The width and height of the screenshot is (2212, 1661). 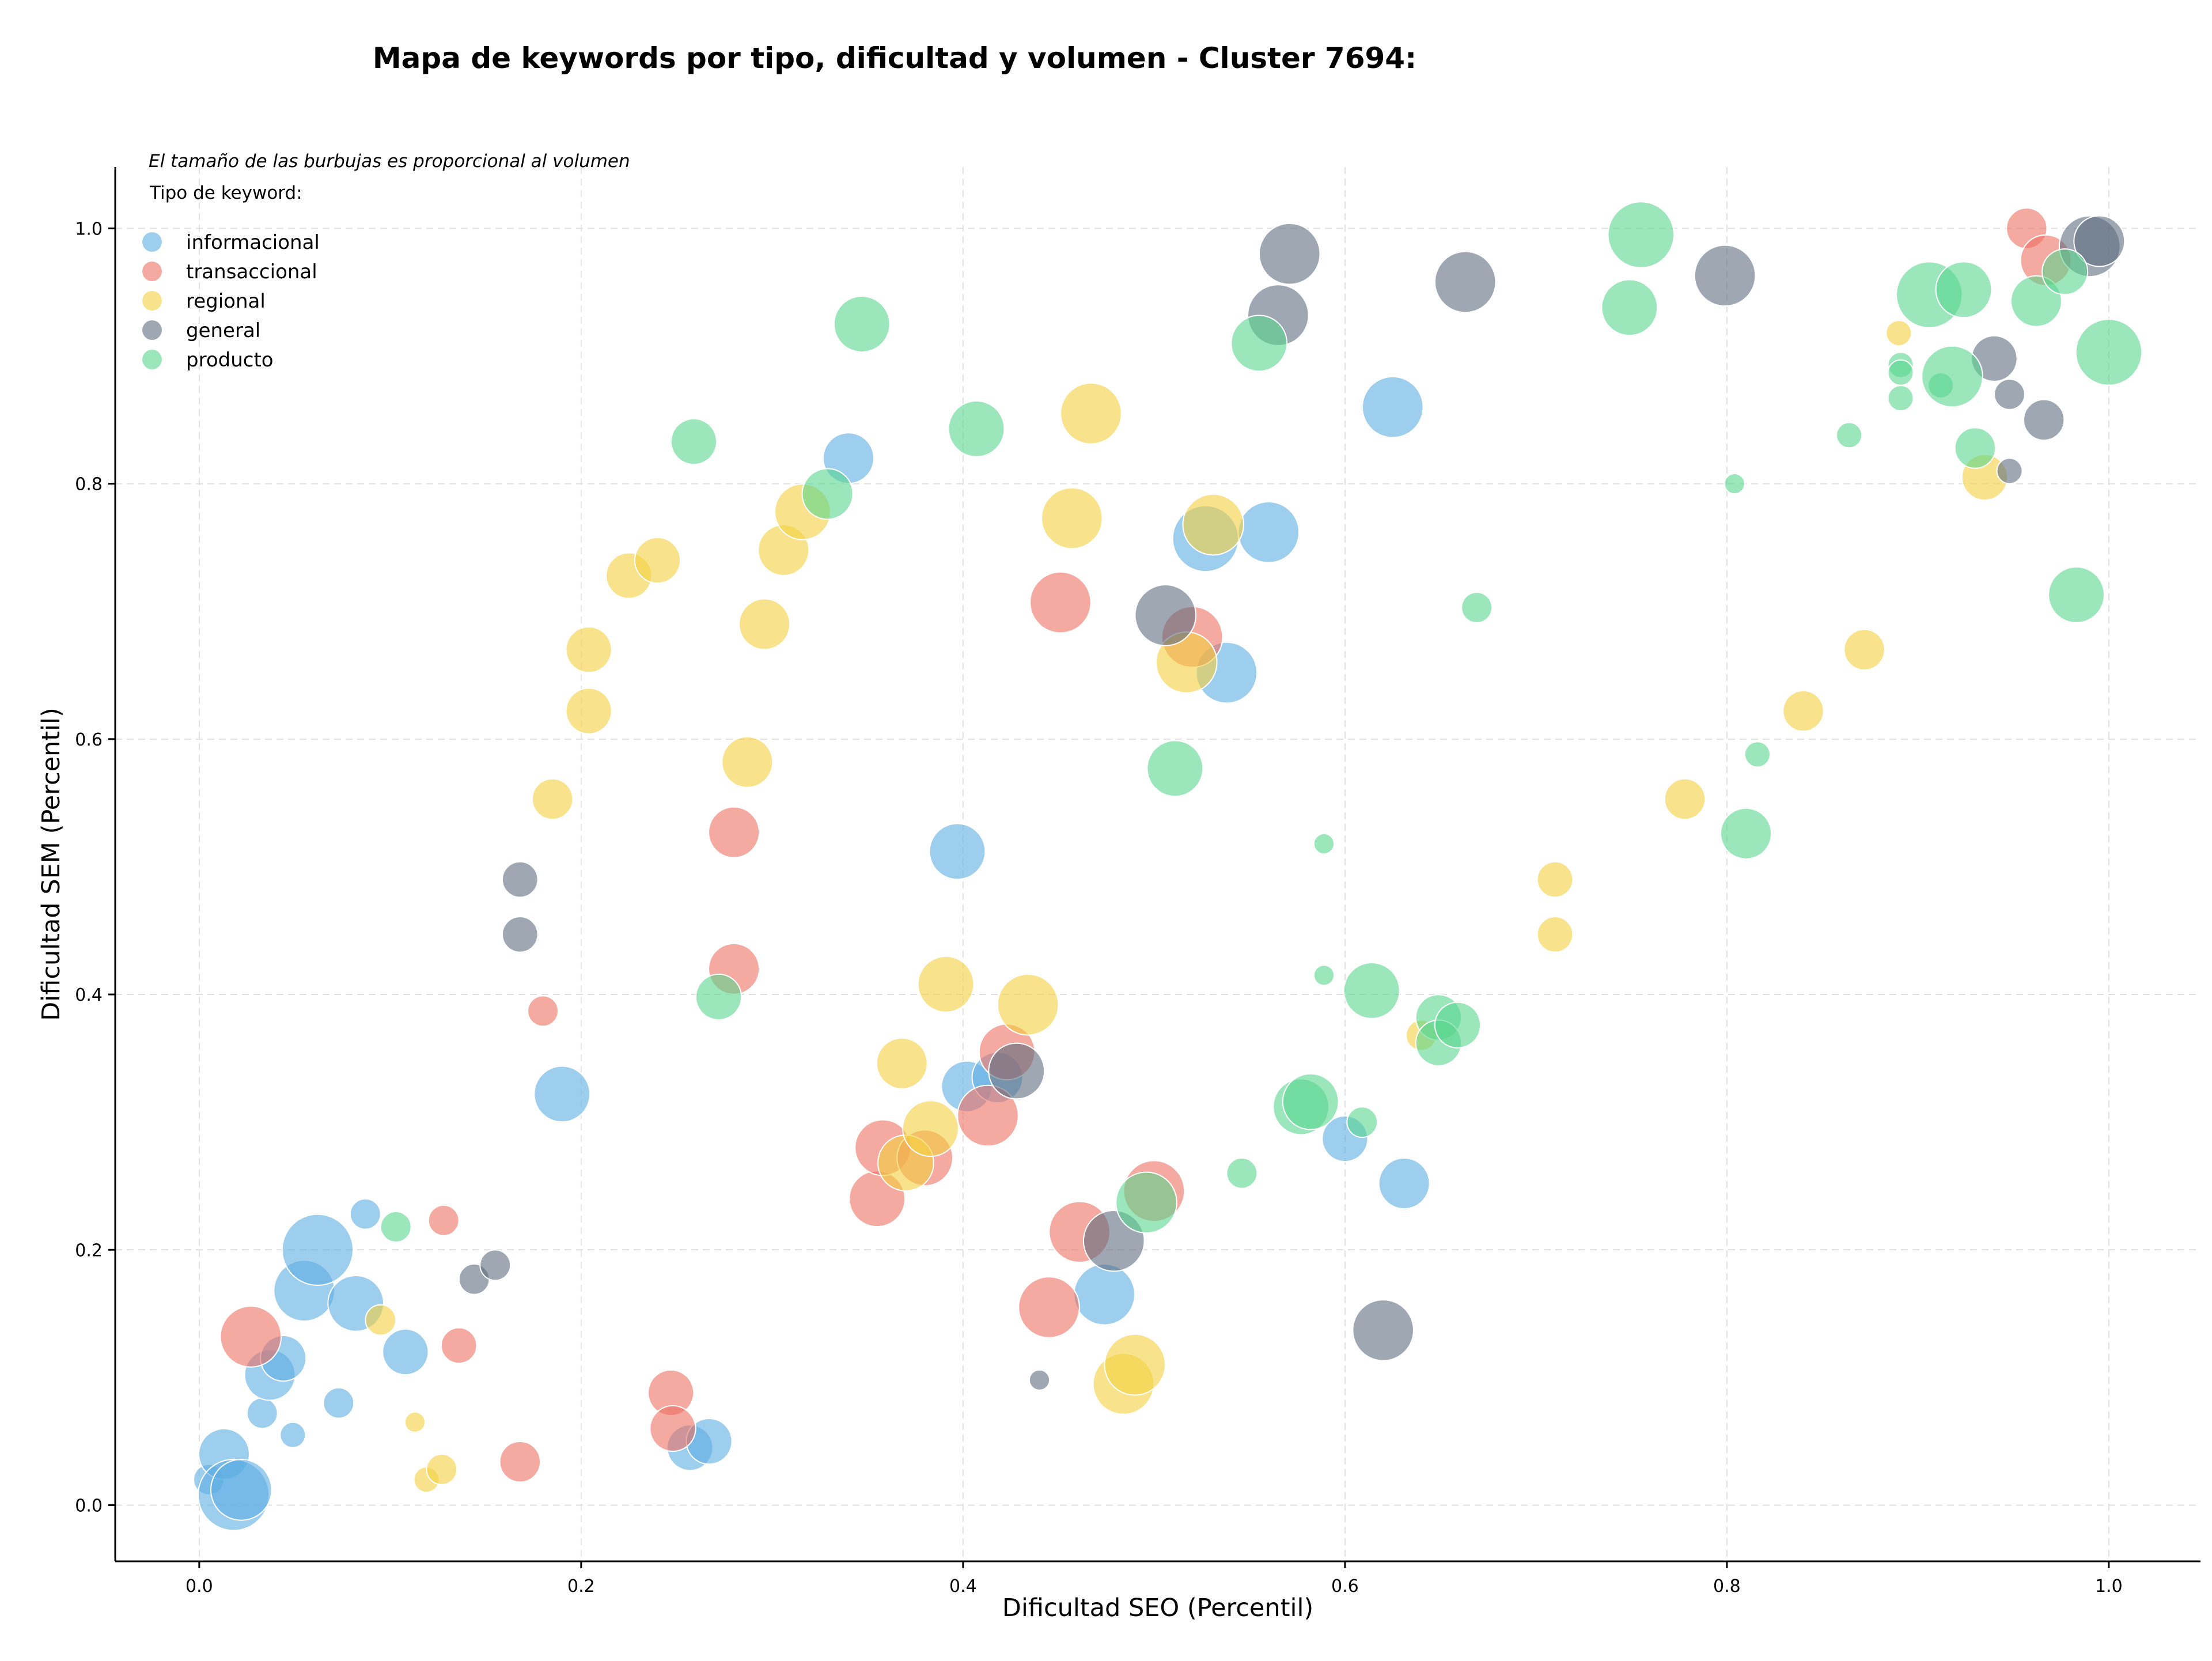 I want to click on legend-marker-producto, so click(x=152, y=359).